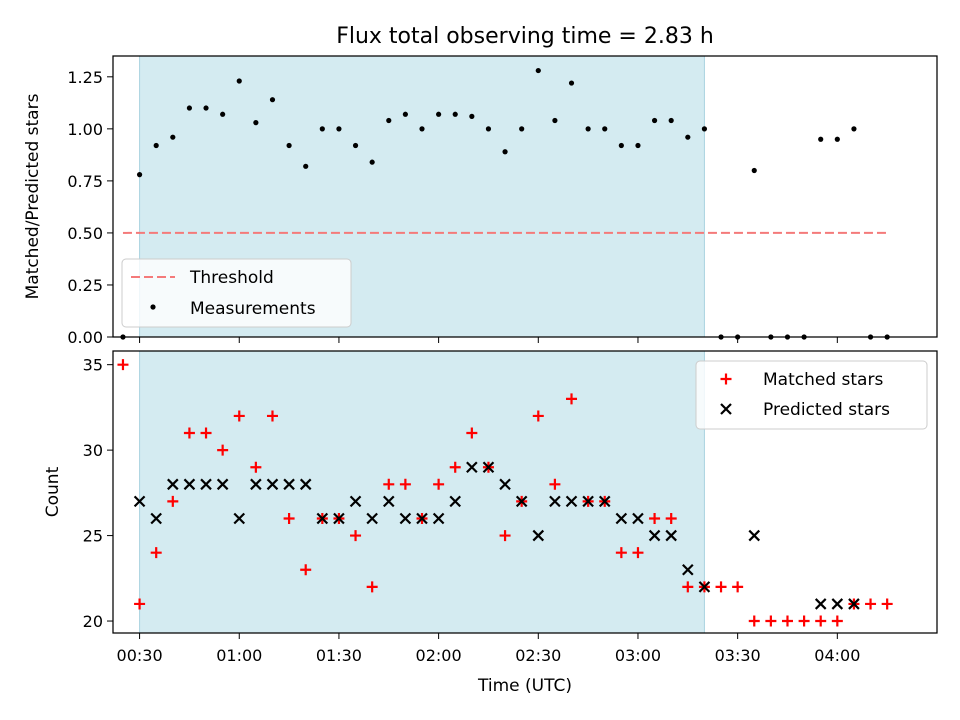 The image size is (960, 720). I want to click on y-tick-label: 25, so click(93, 536).